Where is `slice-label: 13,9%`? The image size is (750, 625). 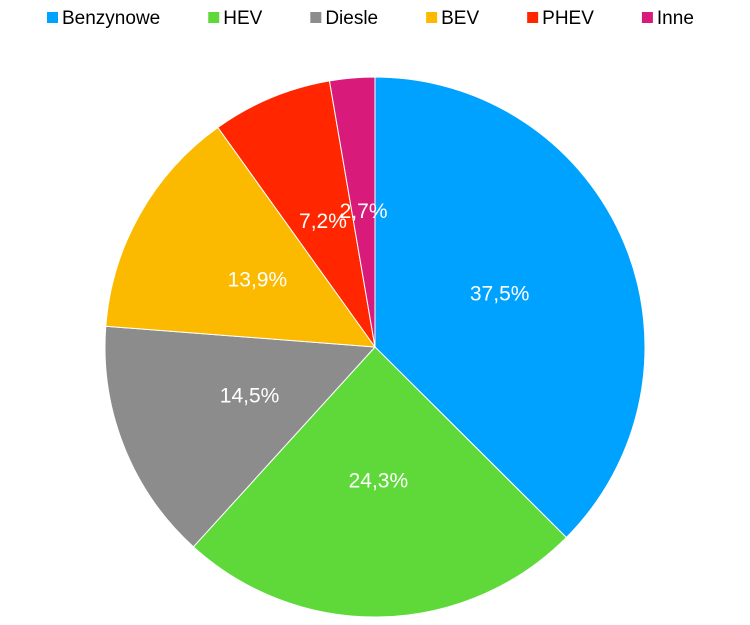
slice-label: 13,9% is located at coordinates (258, 279).